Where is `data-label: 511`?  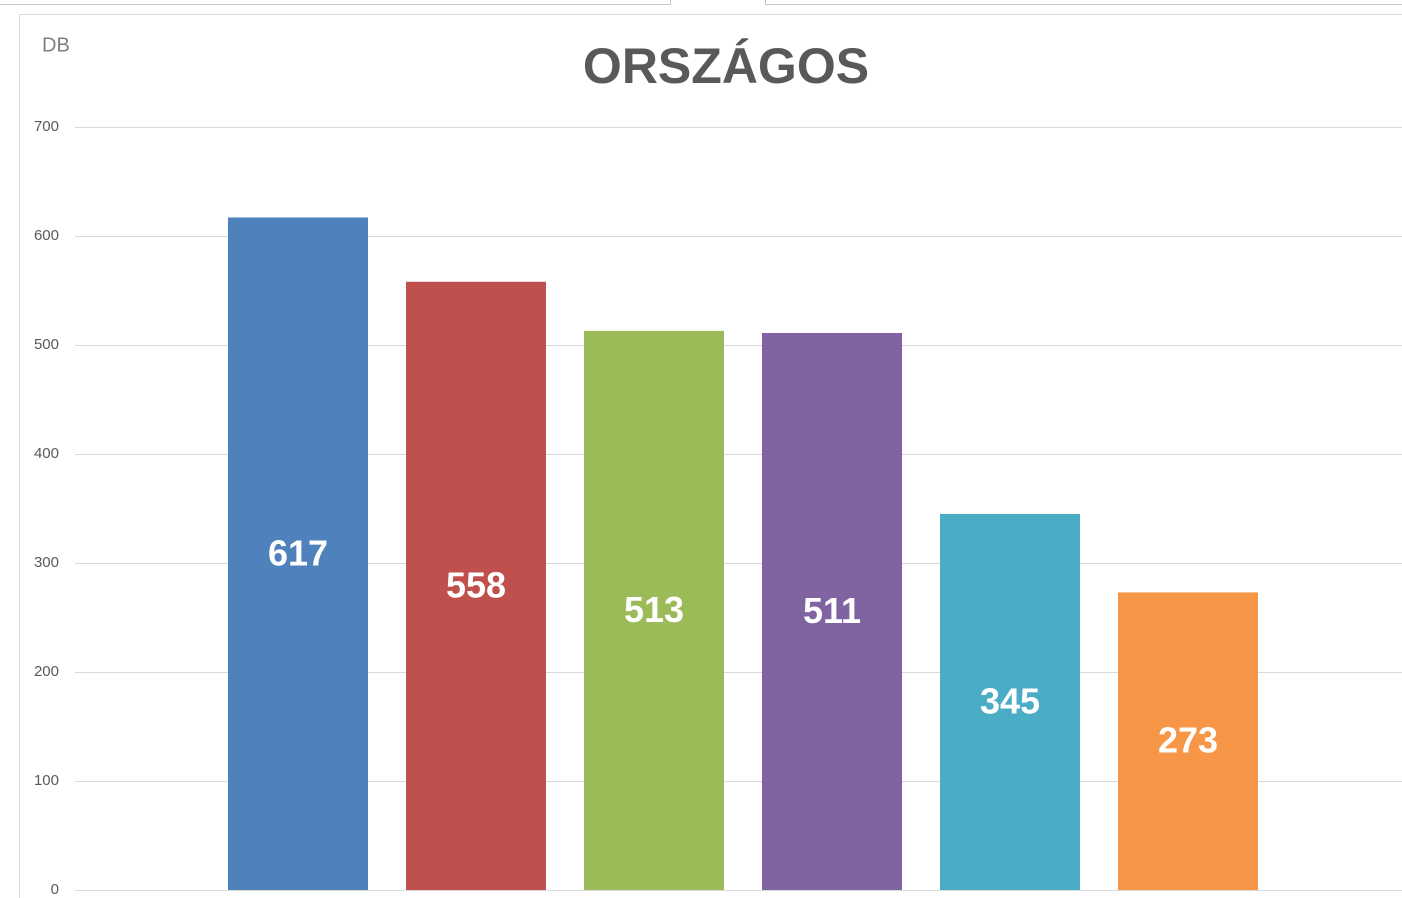 data-label: 511 is located at coordinates (832, 610).